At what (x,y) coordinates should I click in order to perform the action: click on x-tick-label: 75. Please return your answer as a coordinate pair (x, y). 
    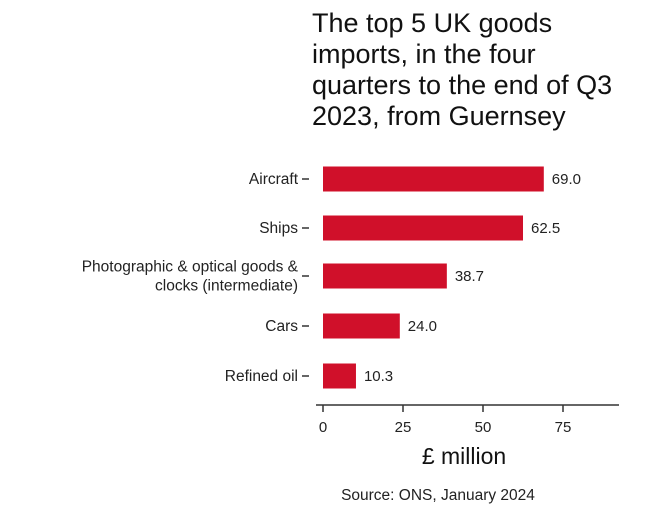
    Looking at the image, I should click on (563, 427).